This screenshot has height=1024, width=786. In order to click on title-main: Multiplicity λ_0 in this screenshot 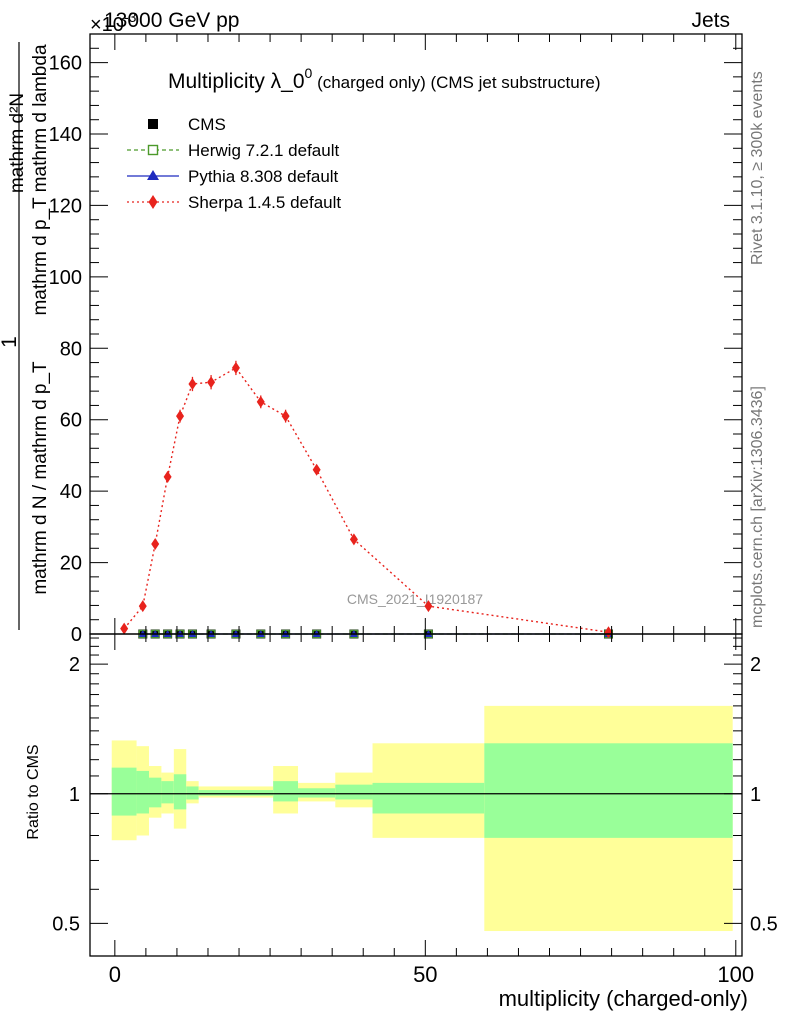, I will do `click(236, 81)`.